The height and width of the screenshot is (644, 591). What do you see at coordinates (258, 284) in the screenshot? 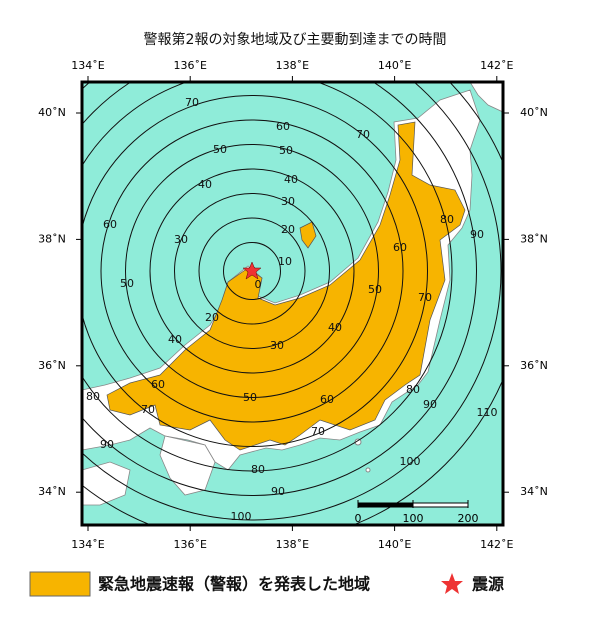
I see `contour-label: 0` at bounding box center [258, 284].